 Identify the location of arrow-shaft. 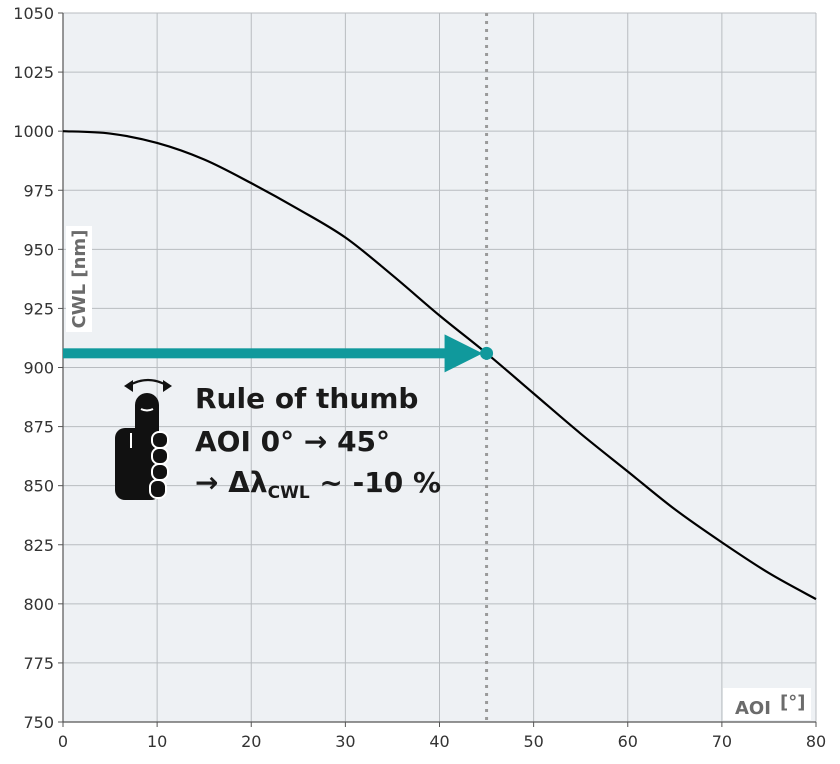
(255, 353).